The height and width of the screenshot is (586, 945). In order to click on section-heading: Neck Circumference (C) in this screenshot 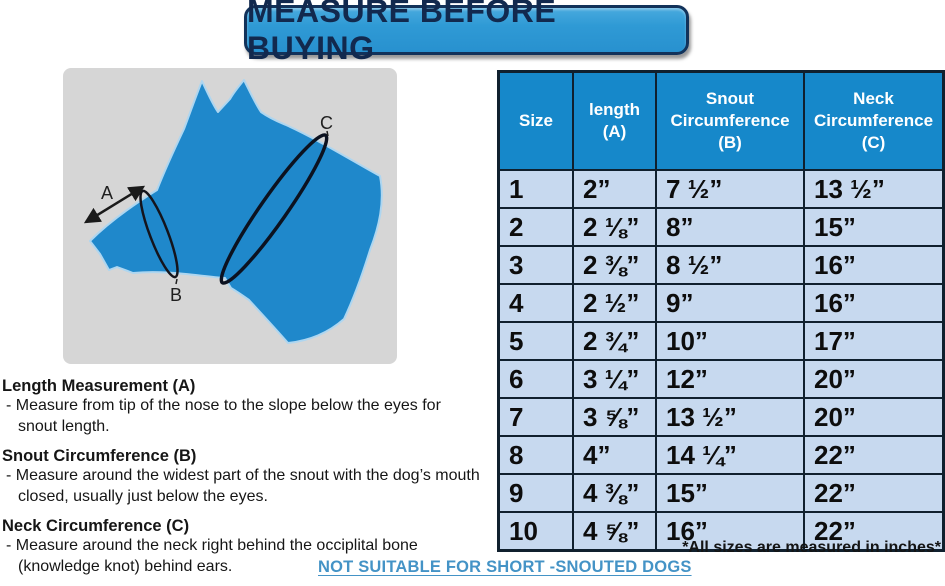, I will do `click(96, 526)`.